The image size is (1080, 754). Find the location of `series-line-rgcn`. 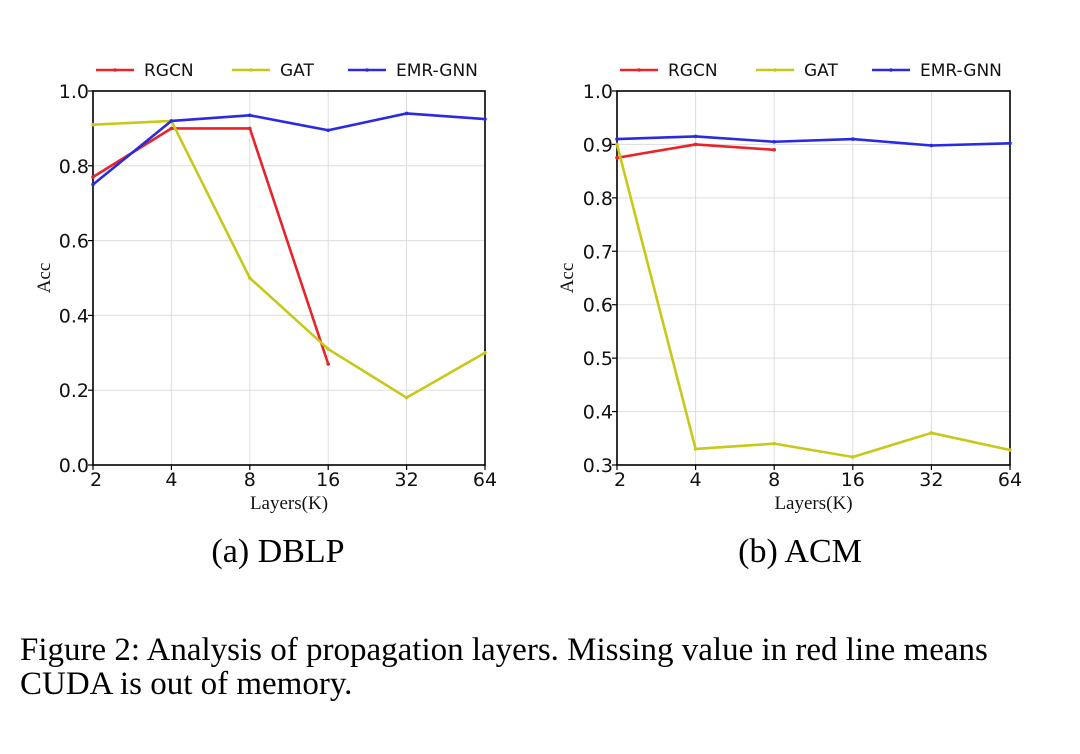

series-line-rgcn is located at coordinates (210, 246).